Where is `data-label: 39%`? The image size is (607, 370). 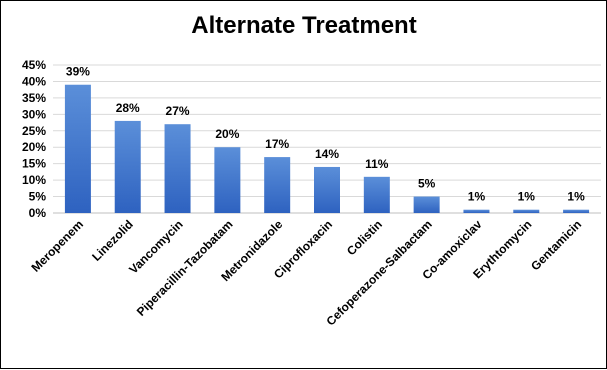
data-label: 39% is located at coordinates (78, 72).